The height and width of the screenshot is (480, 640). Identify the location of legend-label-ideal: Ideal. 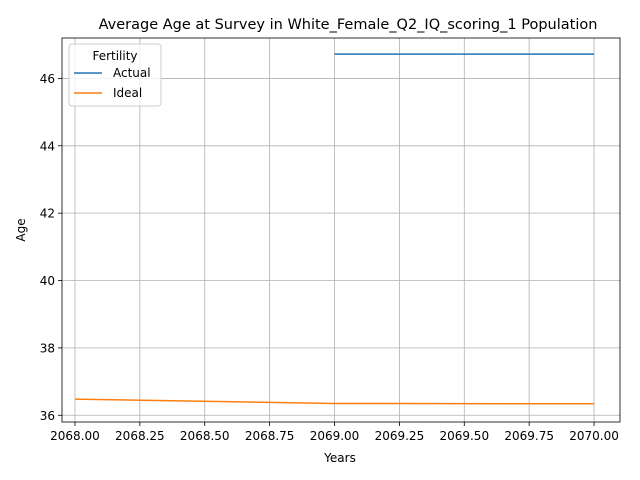
(127, 93).